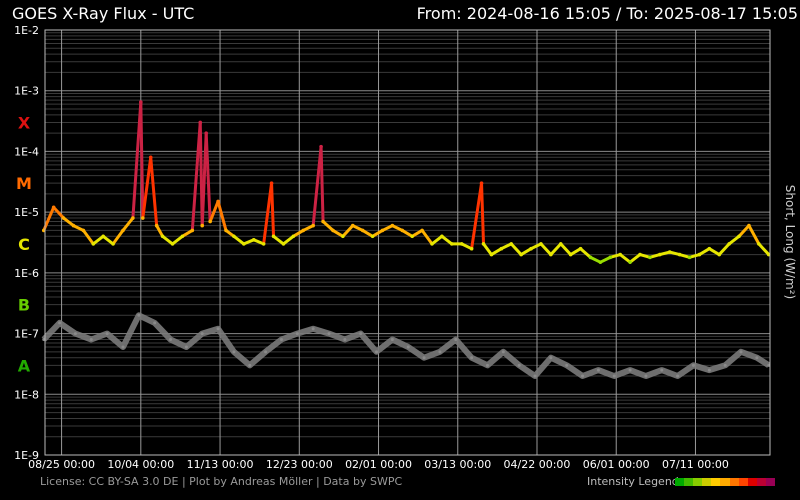  Describe the element at coordinates (26, 212) in the screenshot. I see `y-tick-label: 1E-5` at that location.